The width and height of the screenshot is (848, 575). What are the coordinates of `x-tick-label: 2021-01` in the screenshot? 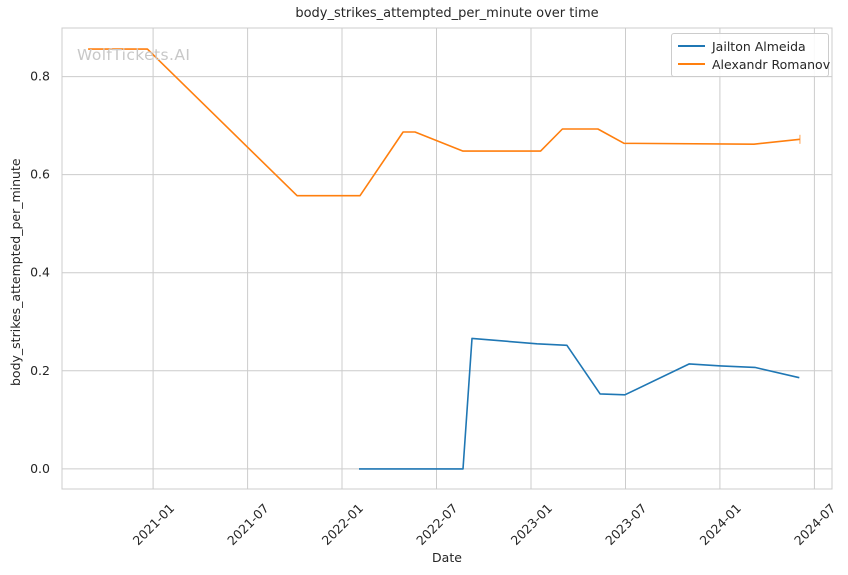 It's located at (154, 525).